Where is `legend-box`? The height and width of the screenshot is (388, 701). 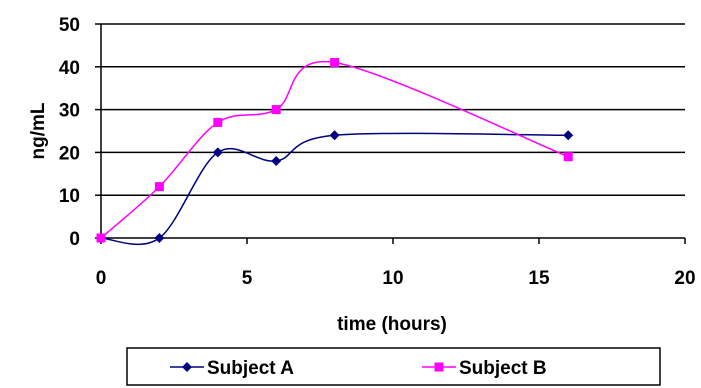 legend-box is located at coordinates (393, 366).